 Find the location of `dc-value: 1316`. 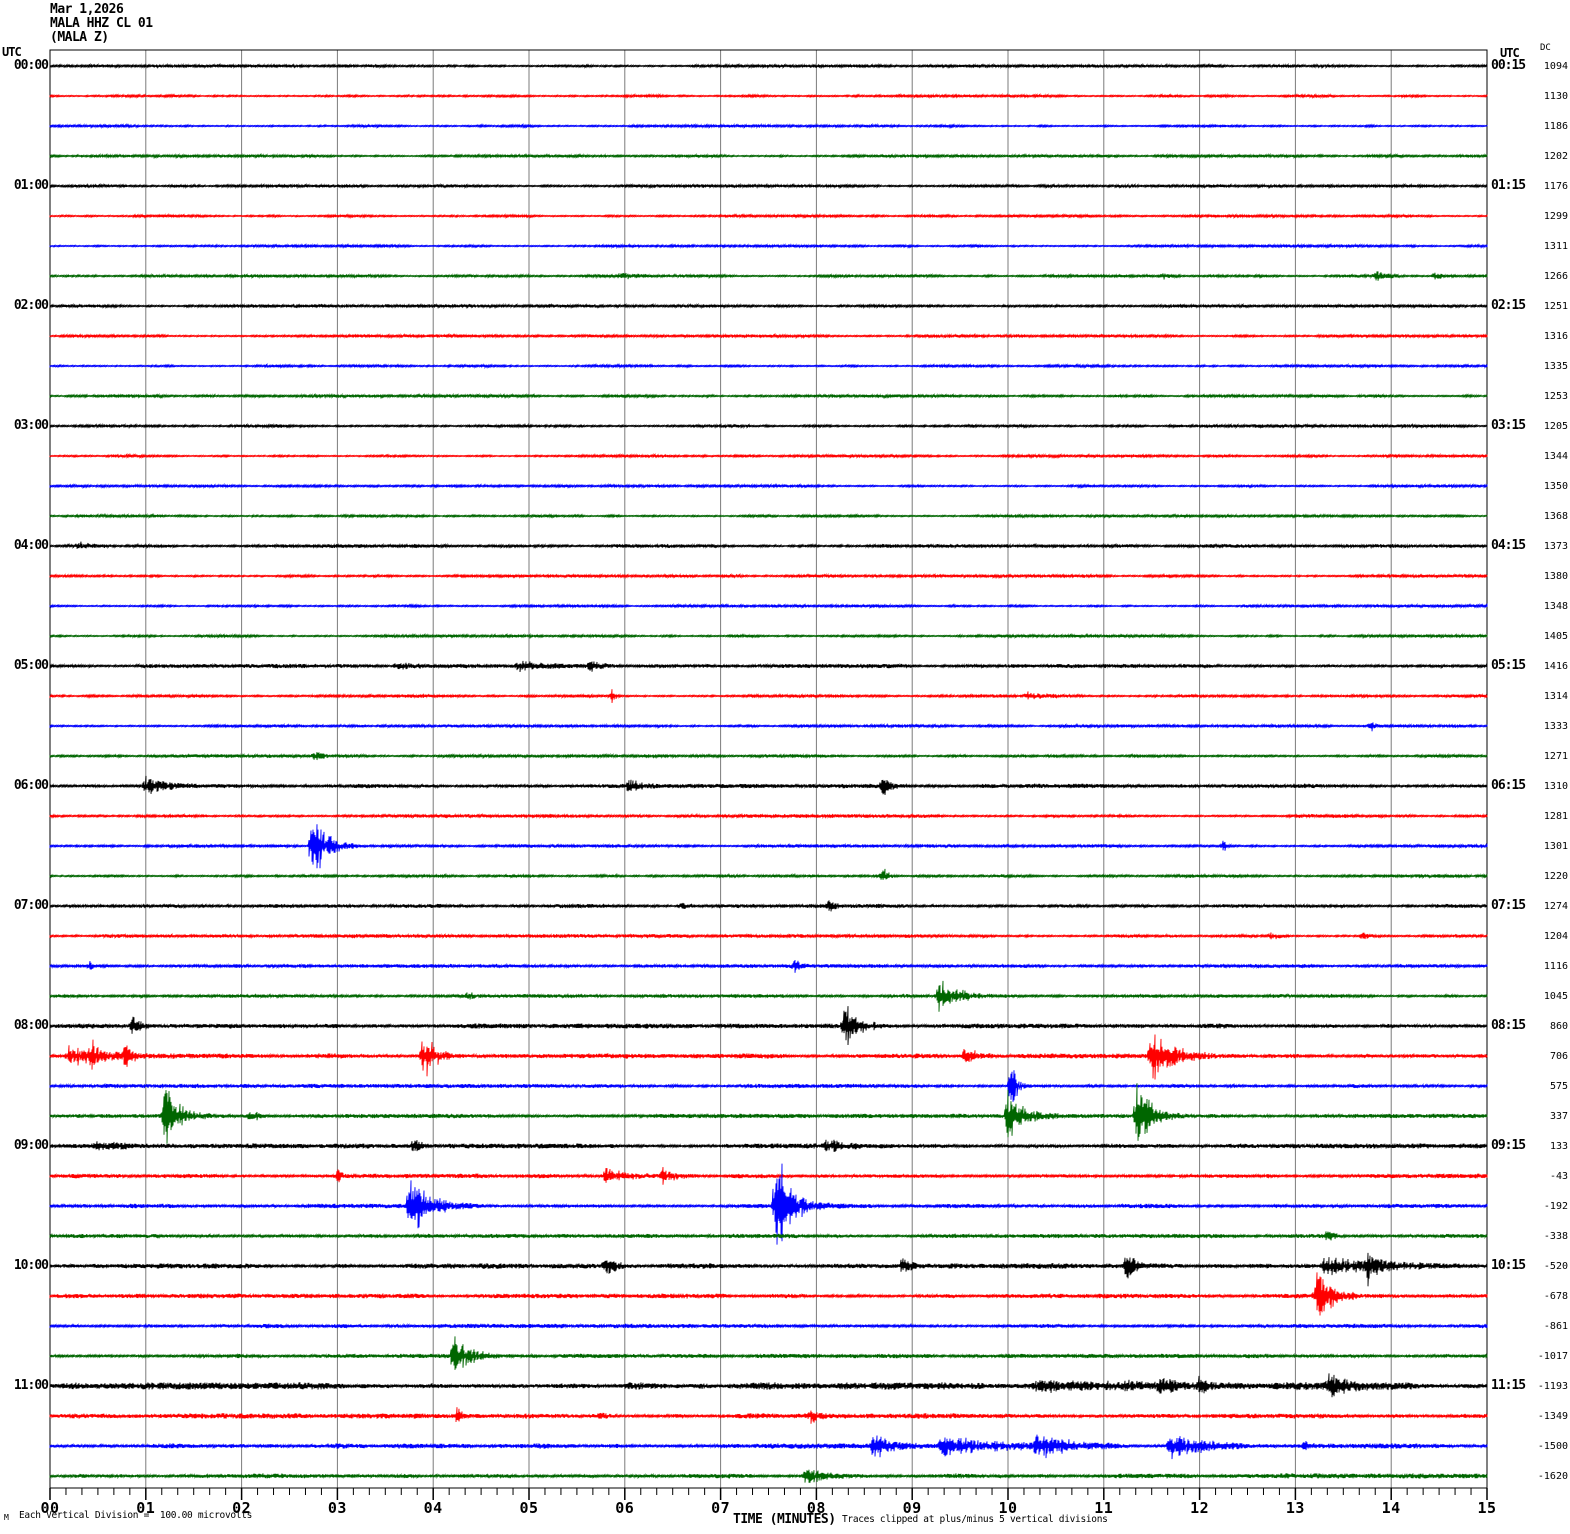

dc-value: 1316 is located at coordinates (1555, 336).